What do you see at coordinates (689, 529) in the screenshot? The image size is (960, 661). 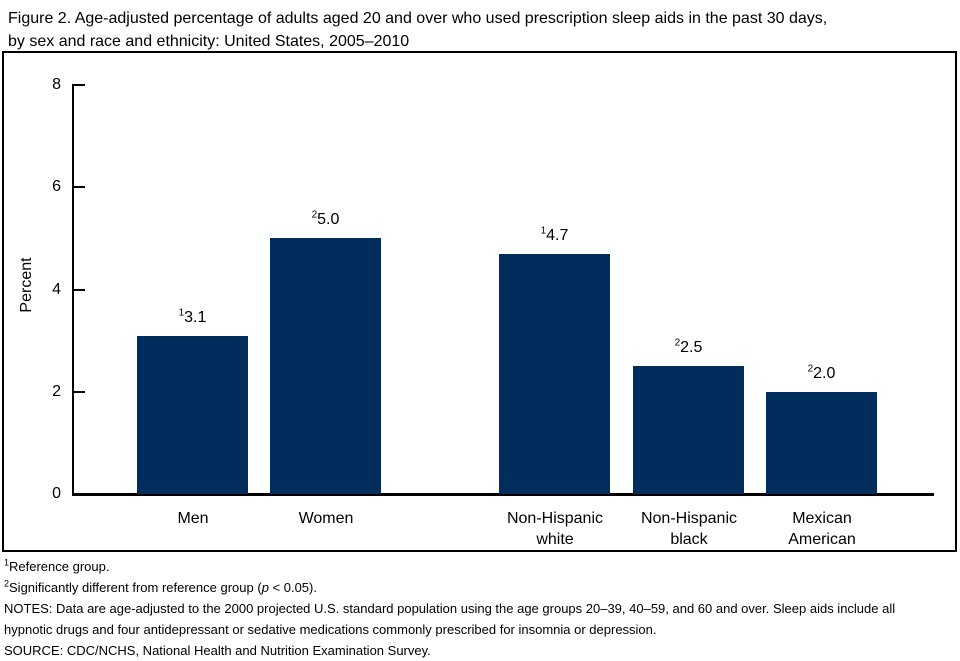 I see `category-label: Non-Hispanic black` at bounding box center [689, 529].